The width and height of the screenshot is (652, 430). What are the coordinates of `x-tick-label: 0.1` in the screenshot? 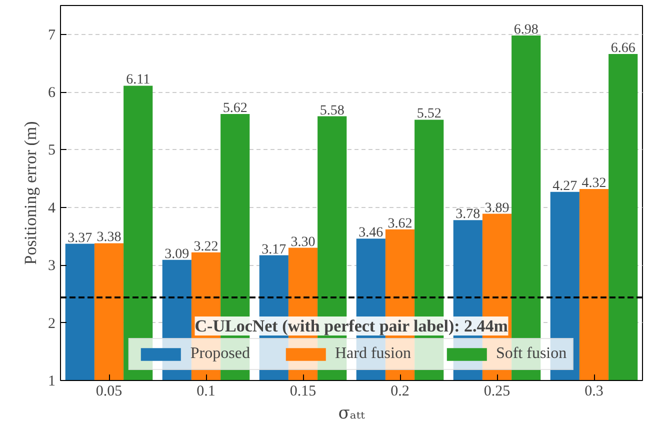 It's located at (206, 392).